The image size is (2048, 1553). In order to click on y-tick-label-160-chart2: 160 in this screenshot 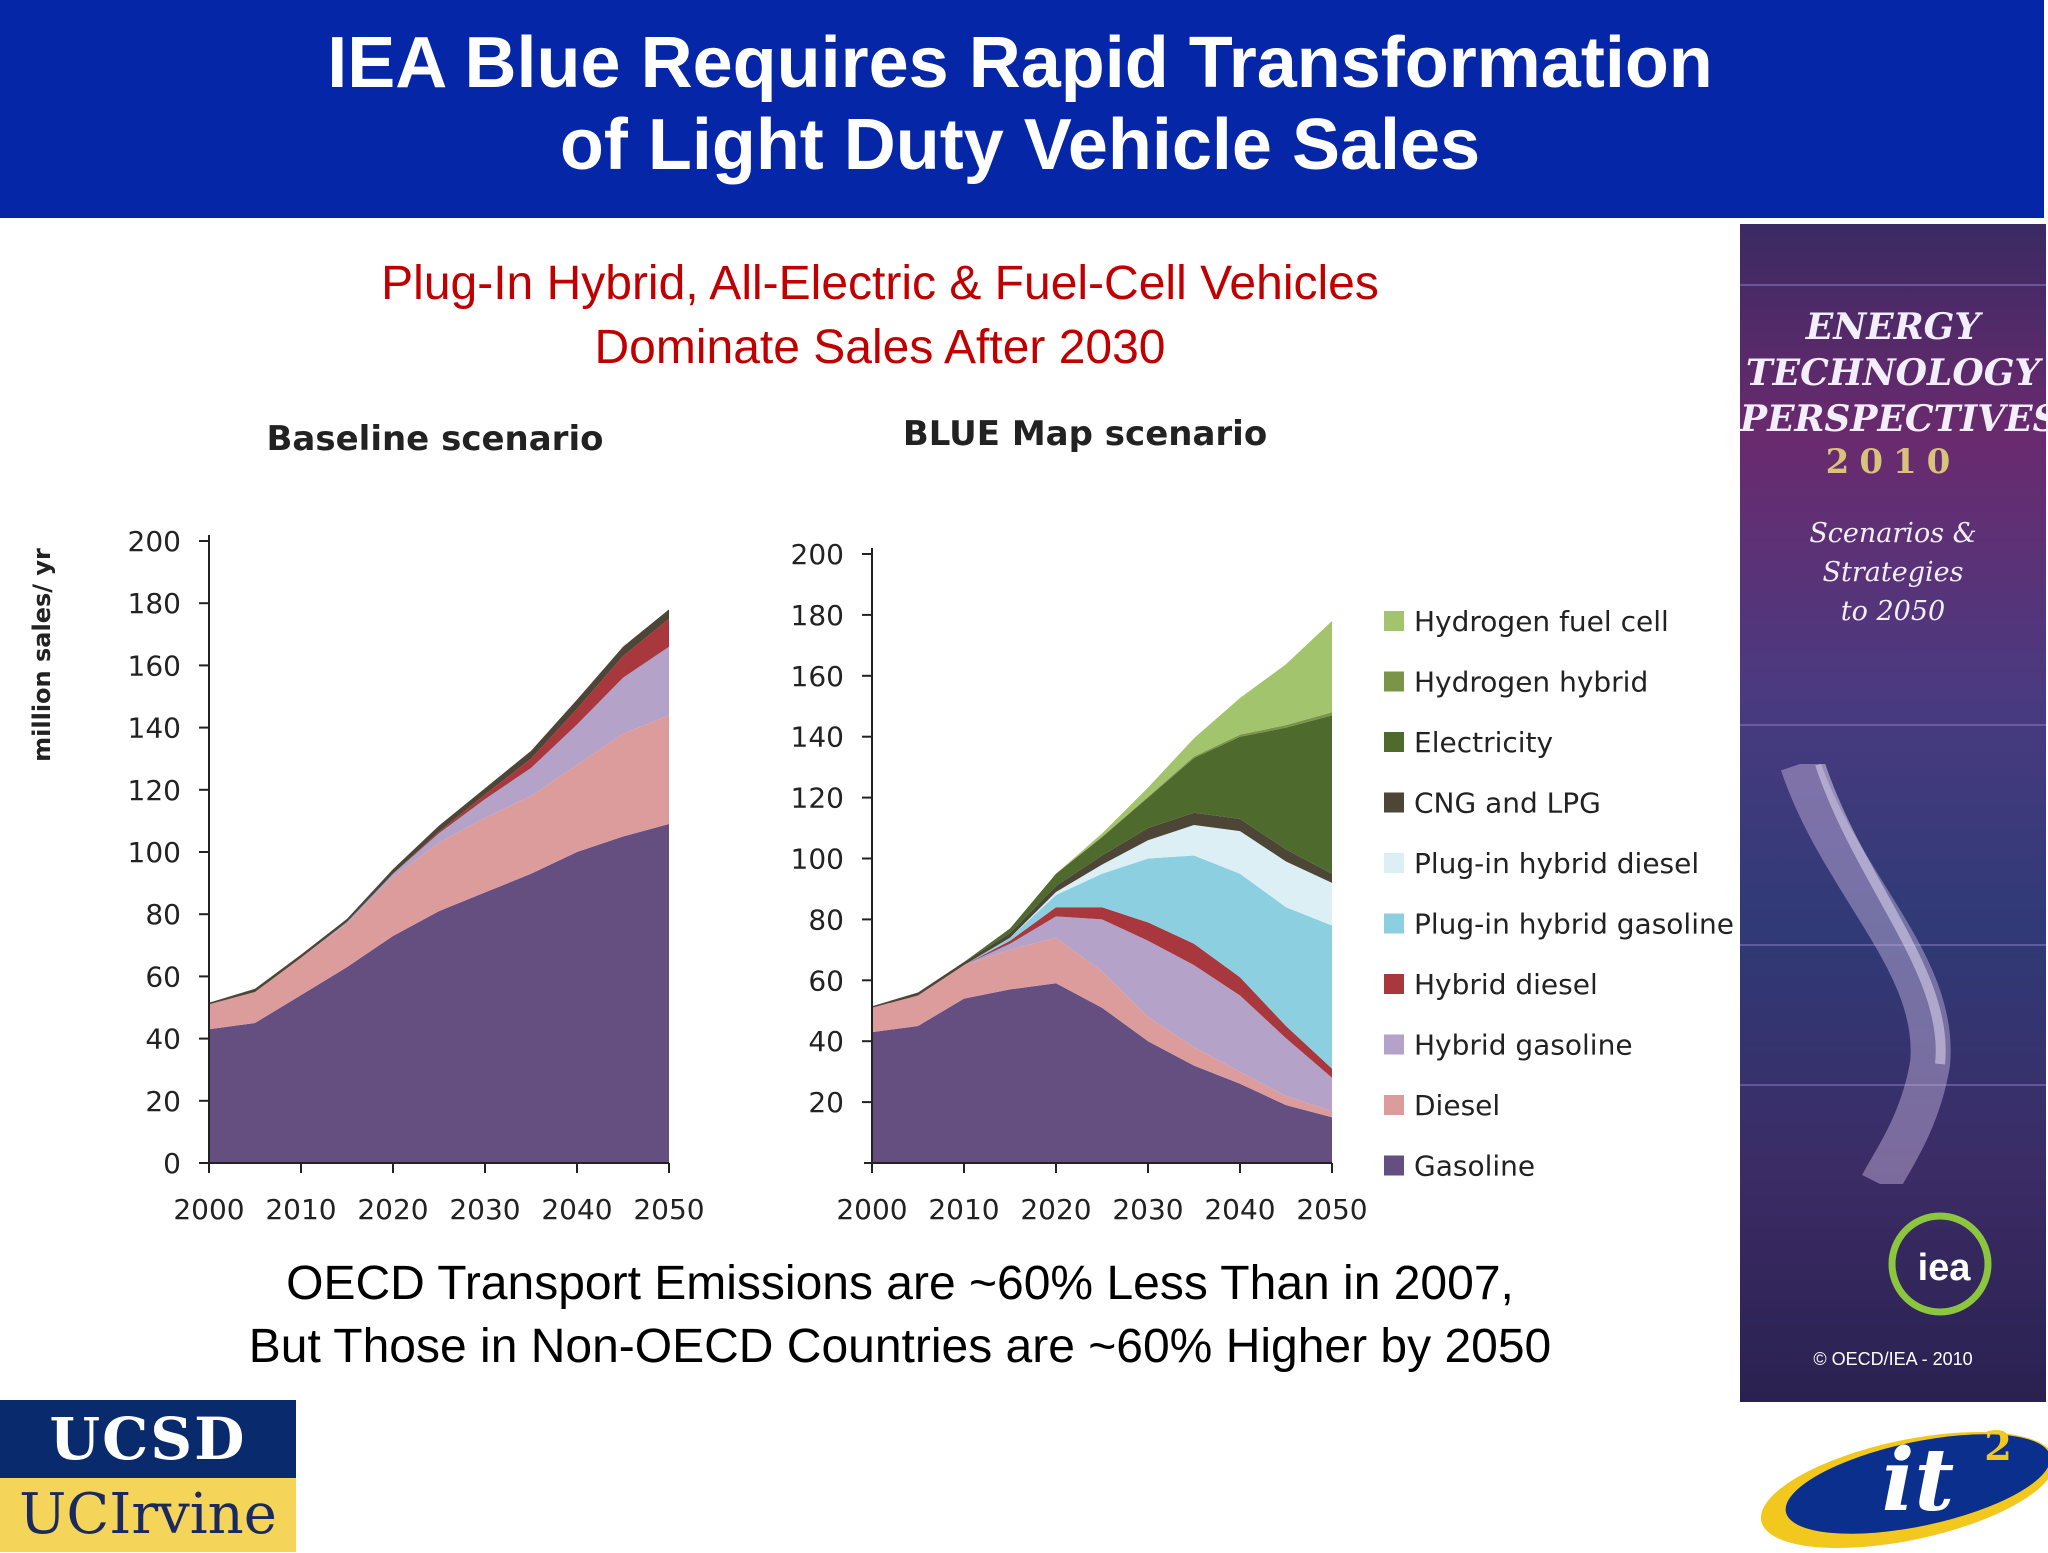, I will do `click(817, 676)`.